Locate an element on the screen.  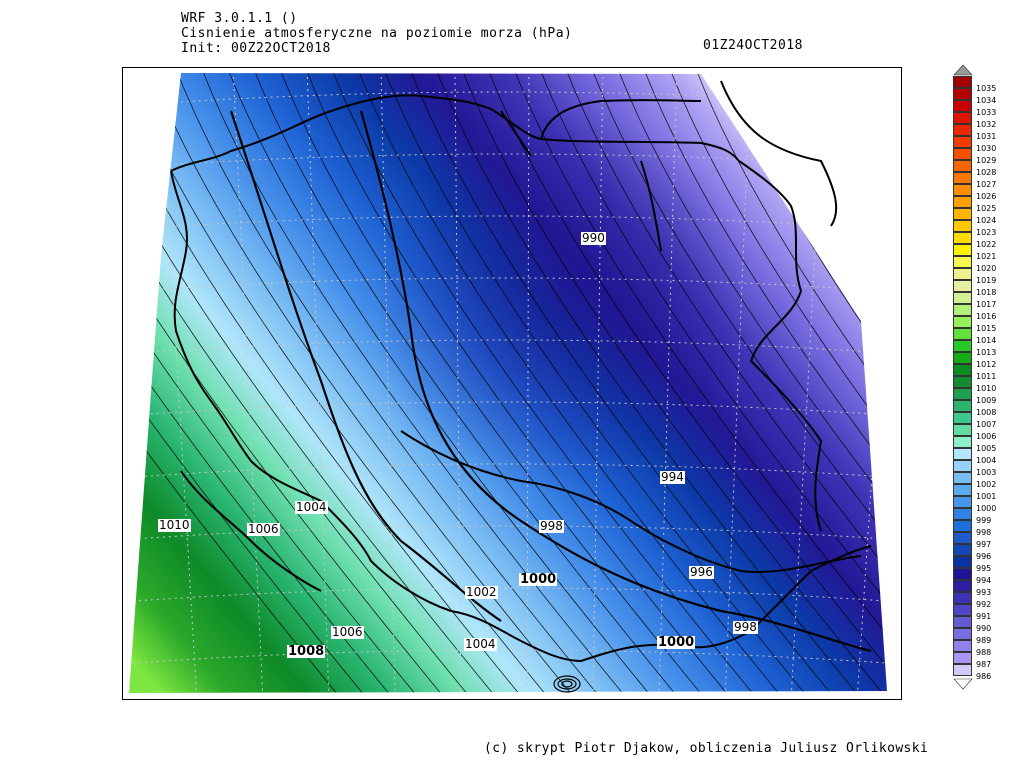
isobar-label: 990 is located at coordinates (593, 238).